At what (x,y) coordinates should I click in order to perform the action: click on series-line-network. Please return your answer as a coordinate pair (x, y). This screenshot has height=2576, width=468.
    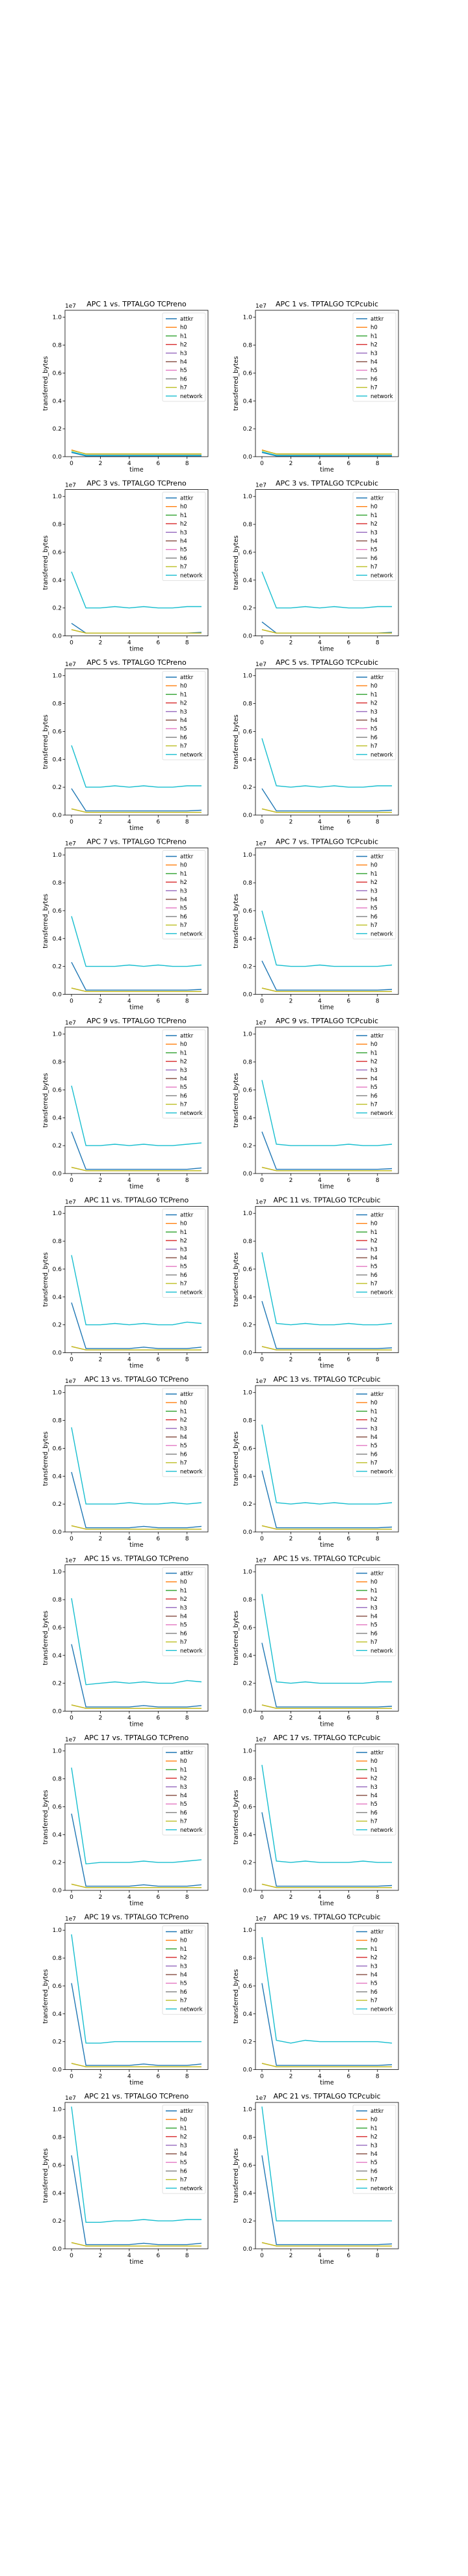
    Looking at the image, I should click on (136, 2164).